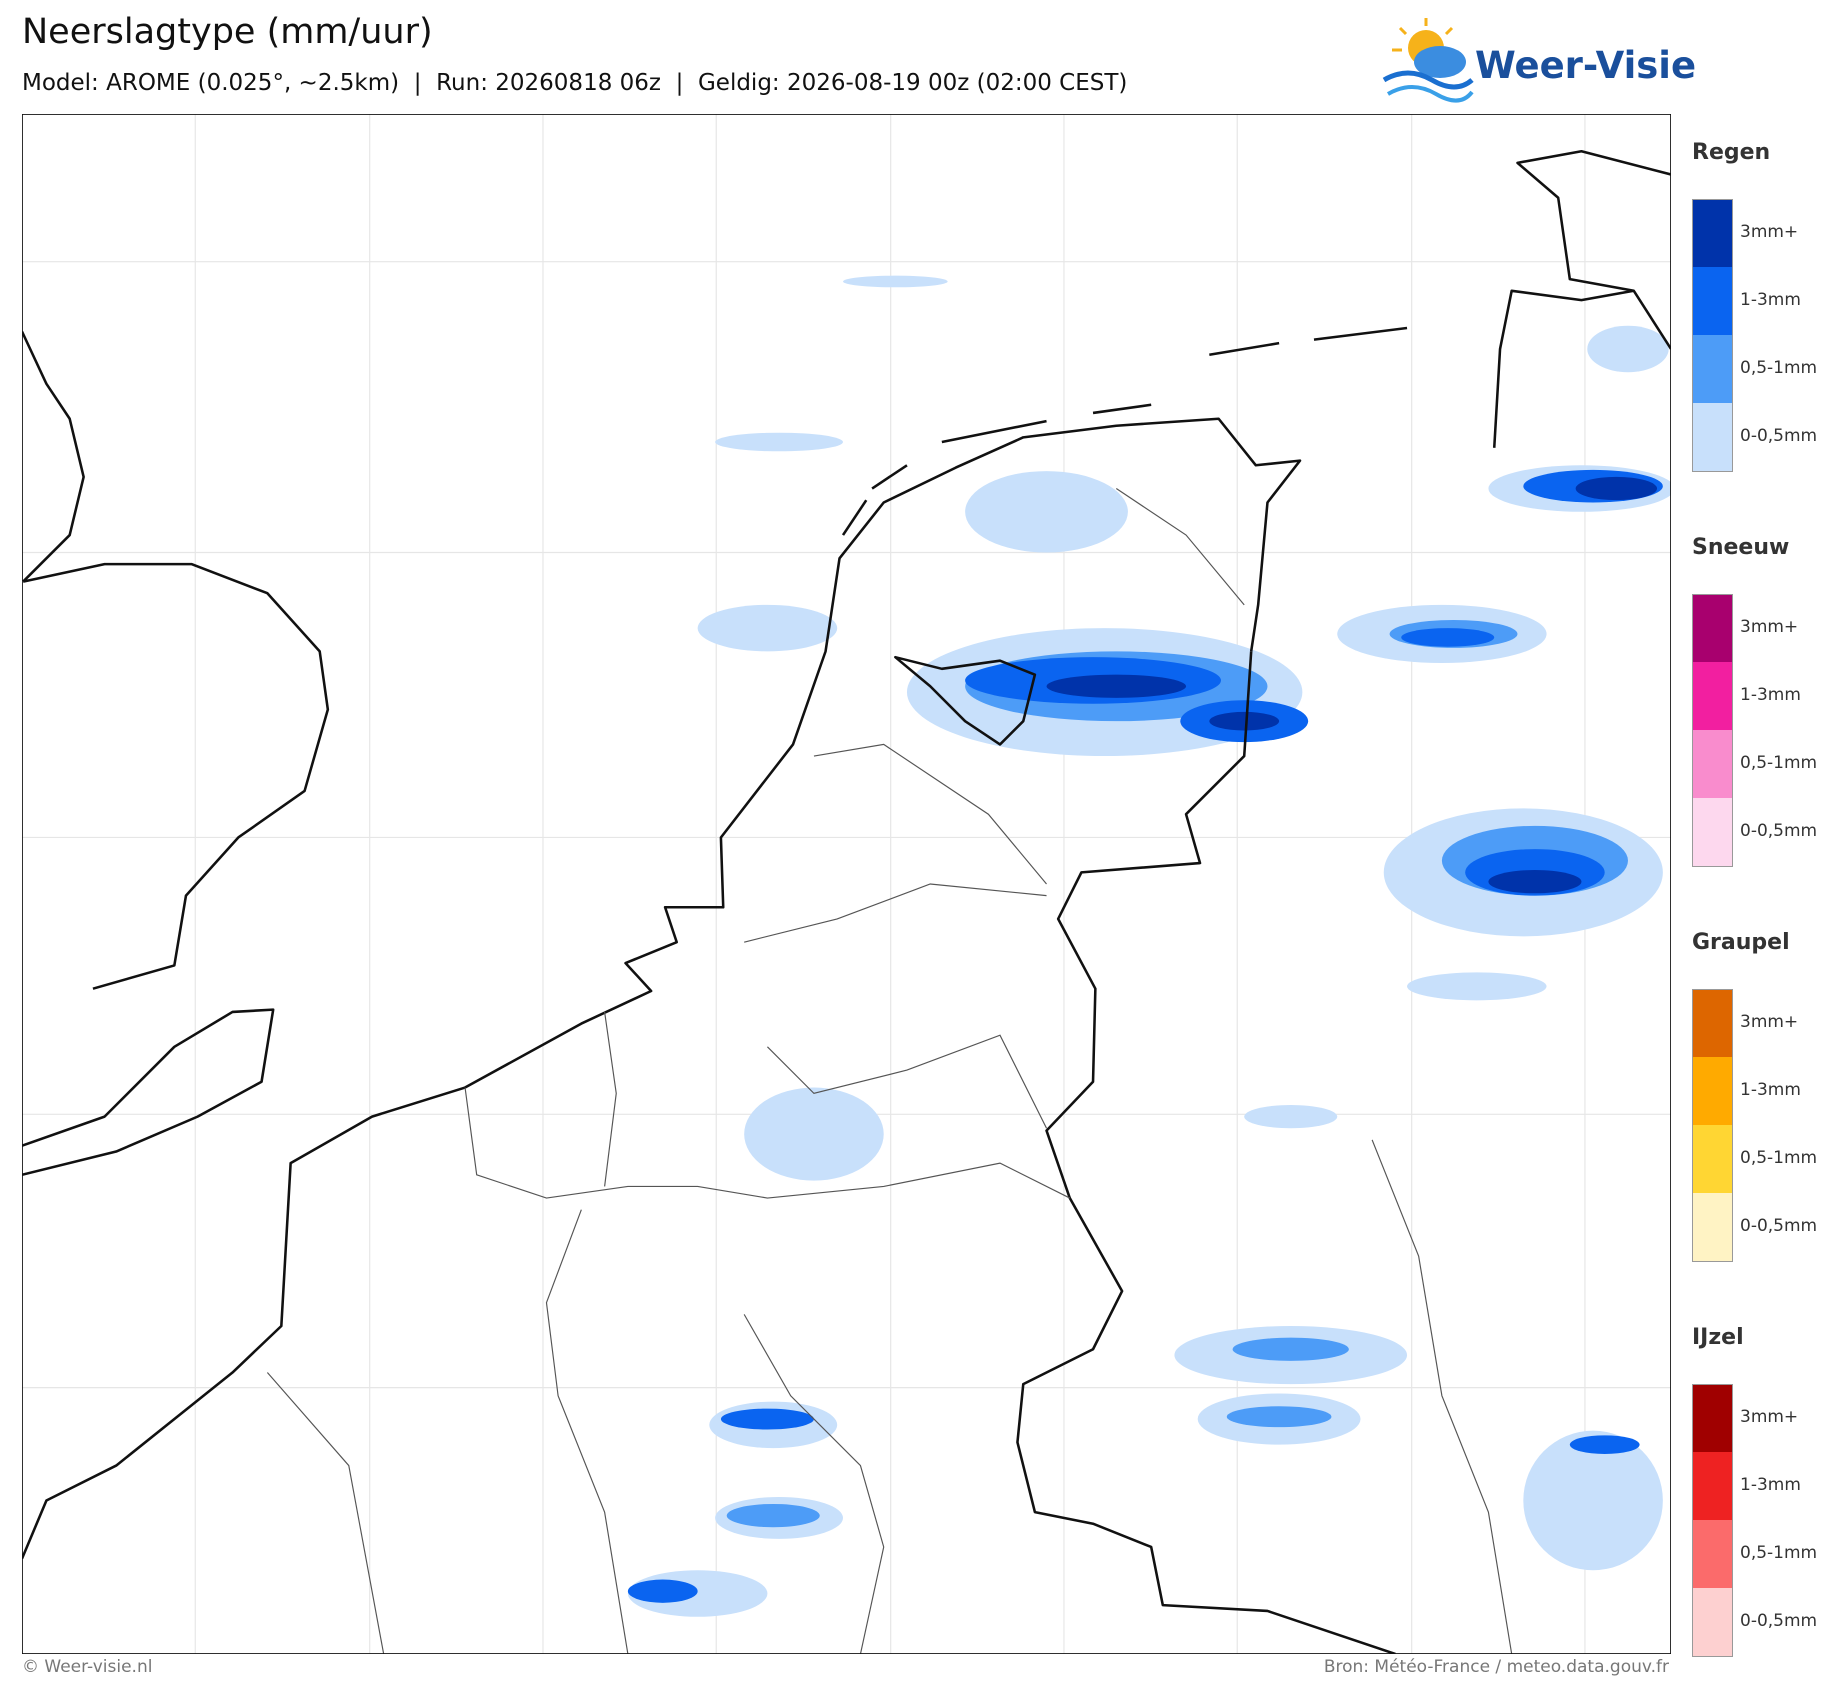 The width and height of the screenshot is (1824, 1681). I want to click on footer-left: © Weer-visie.nl, so click(87, 1667).